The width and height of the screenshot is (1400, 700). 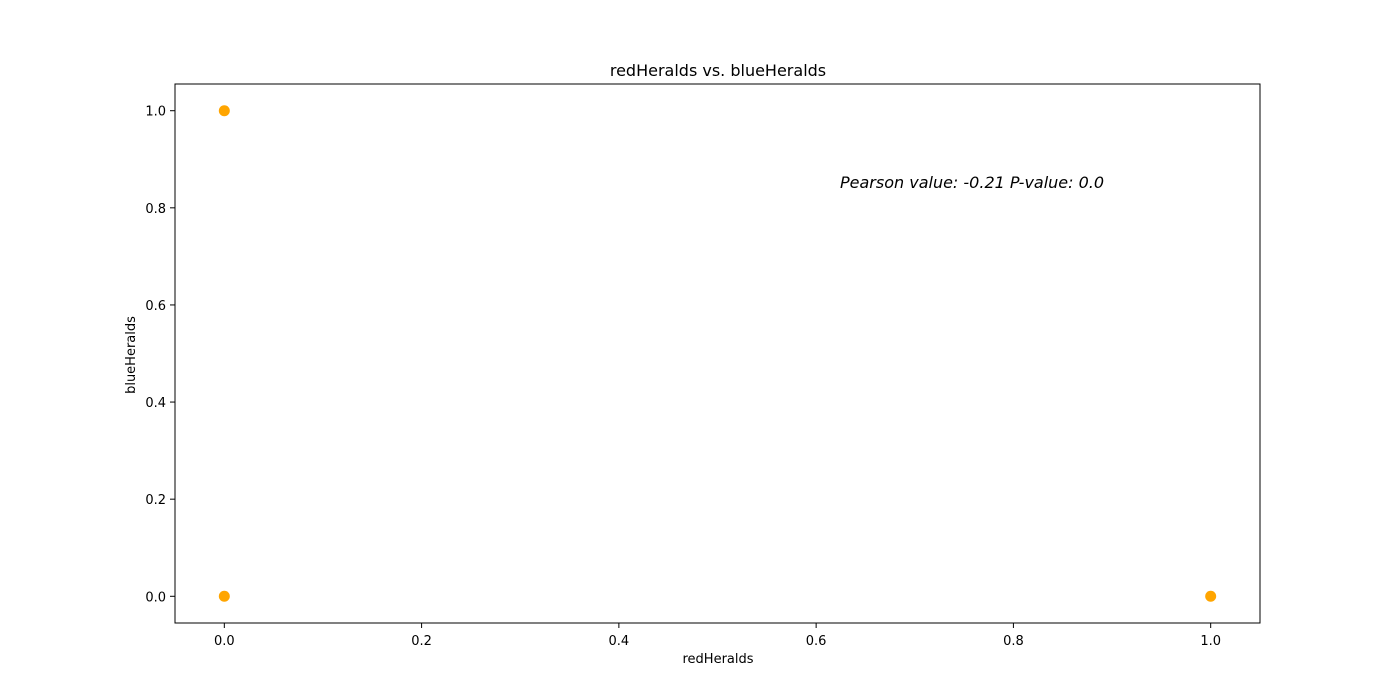 What do you see at coordinates (155, 500) in the screenshot?
I see `y-tick-label: 0.2` at bounding box center [155, 500].